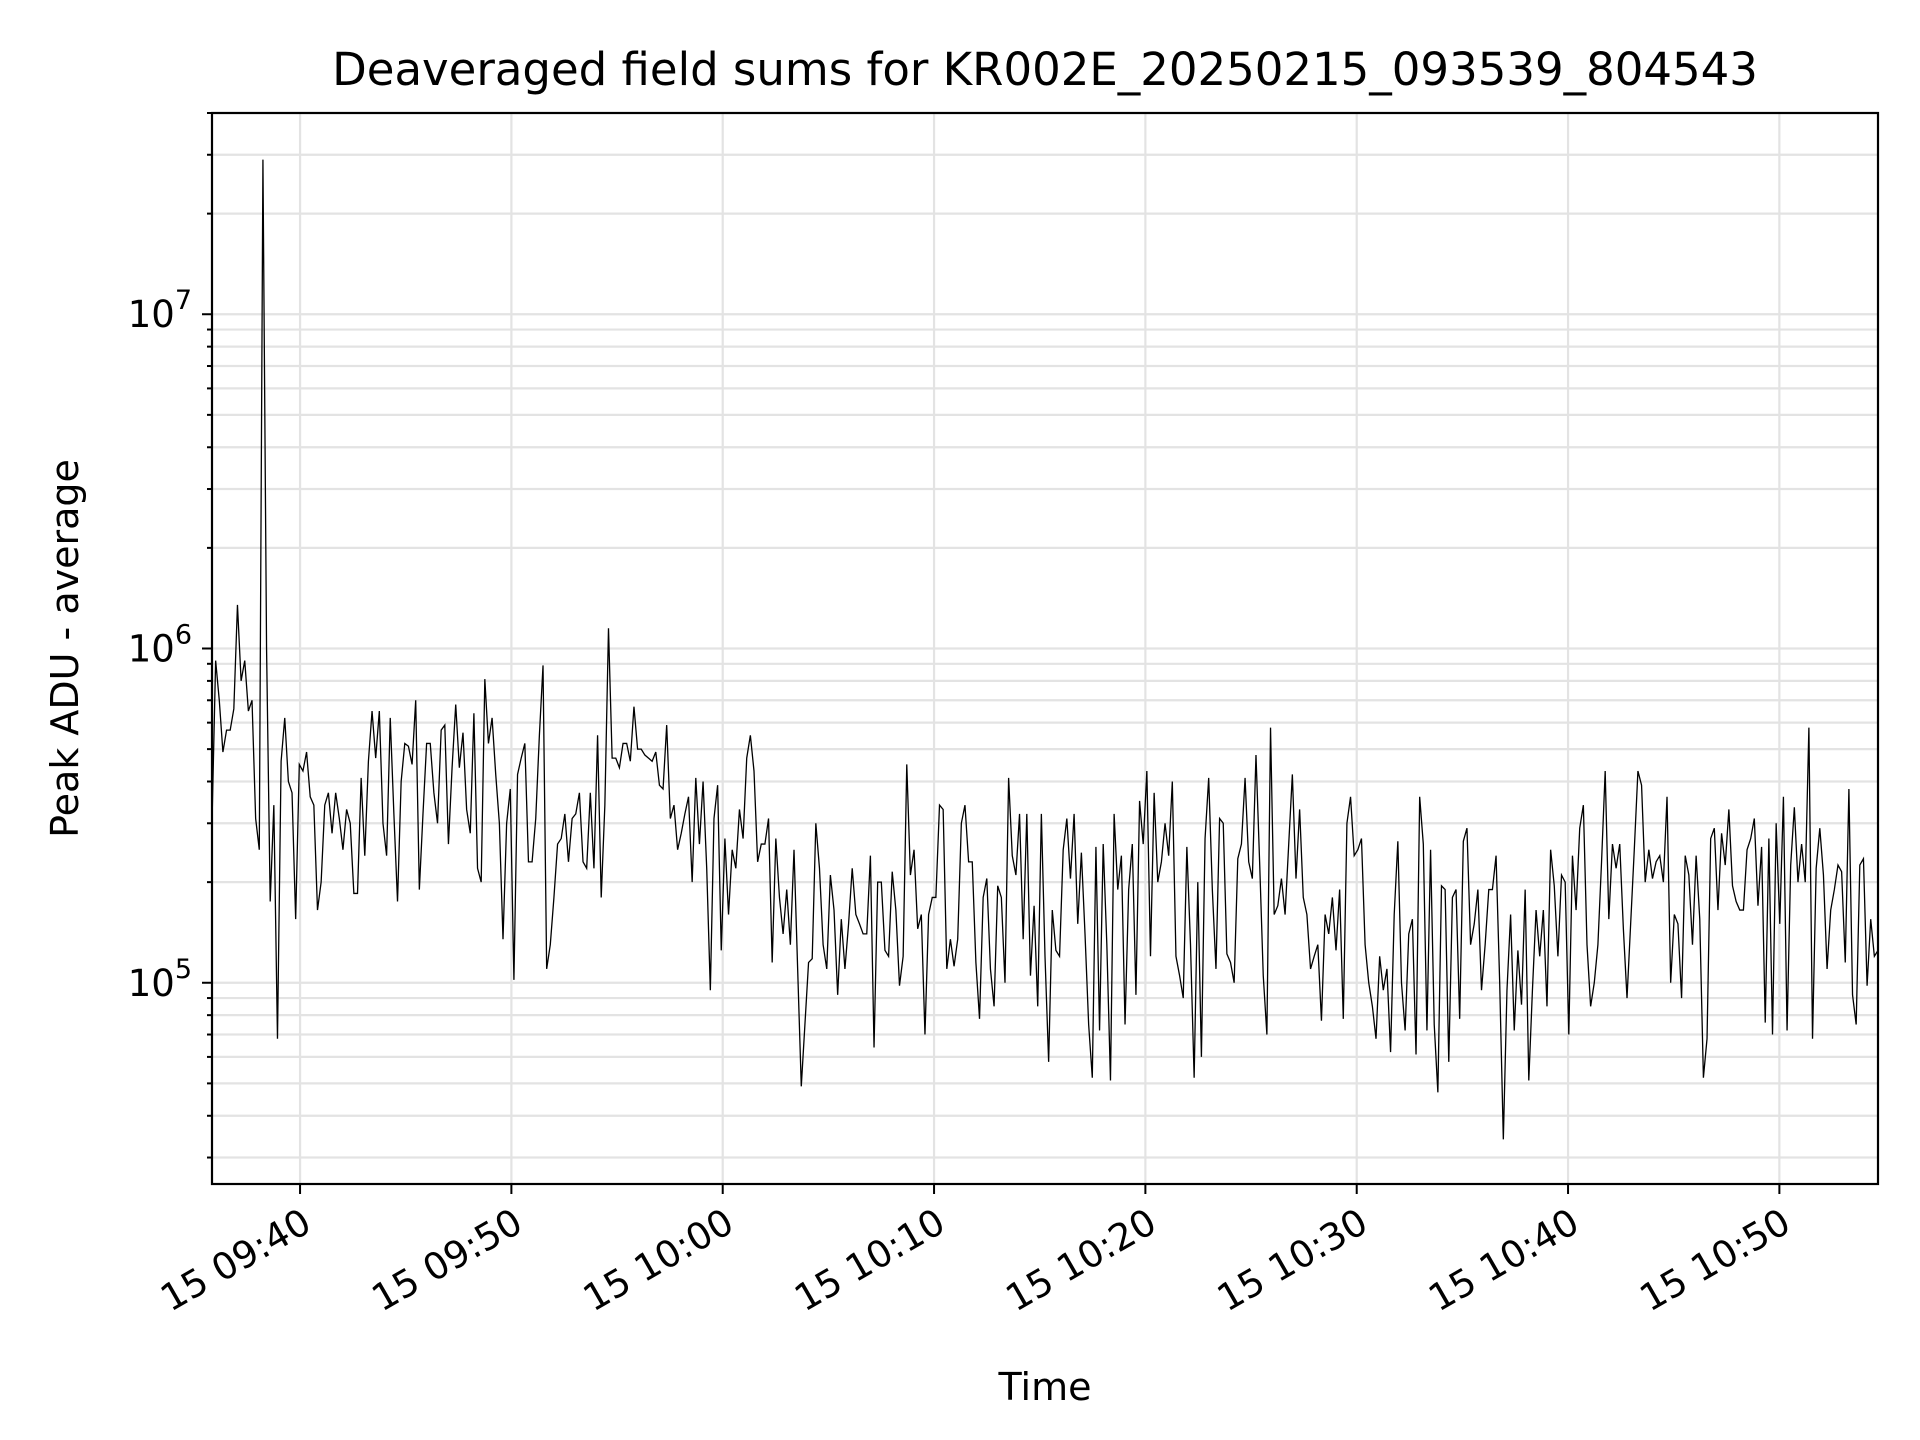  Describe the element at coordinates (1045, 1387) in the screenshot. I see `x-axis-label: Time` at that location.